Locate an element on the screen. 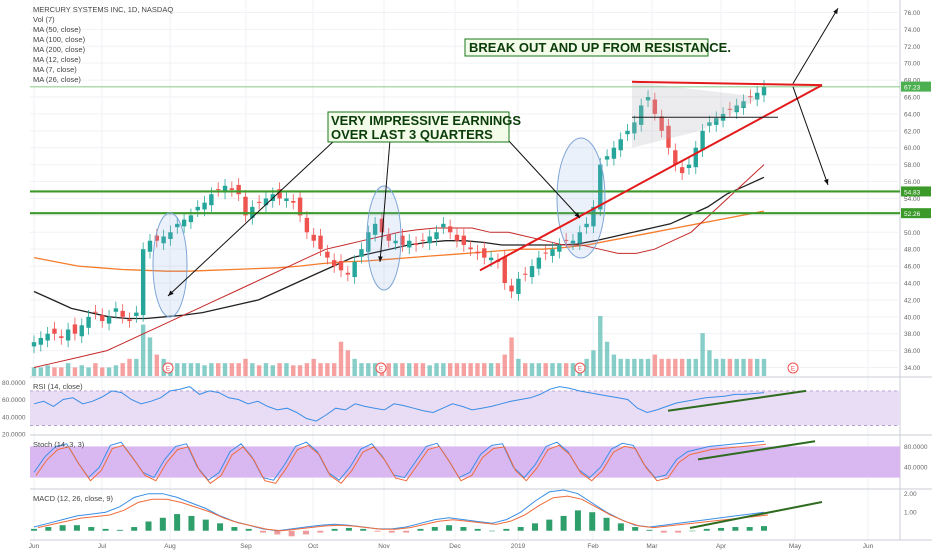  stoch-trendline is located at coordinates (756, 450).